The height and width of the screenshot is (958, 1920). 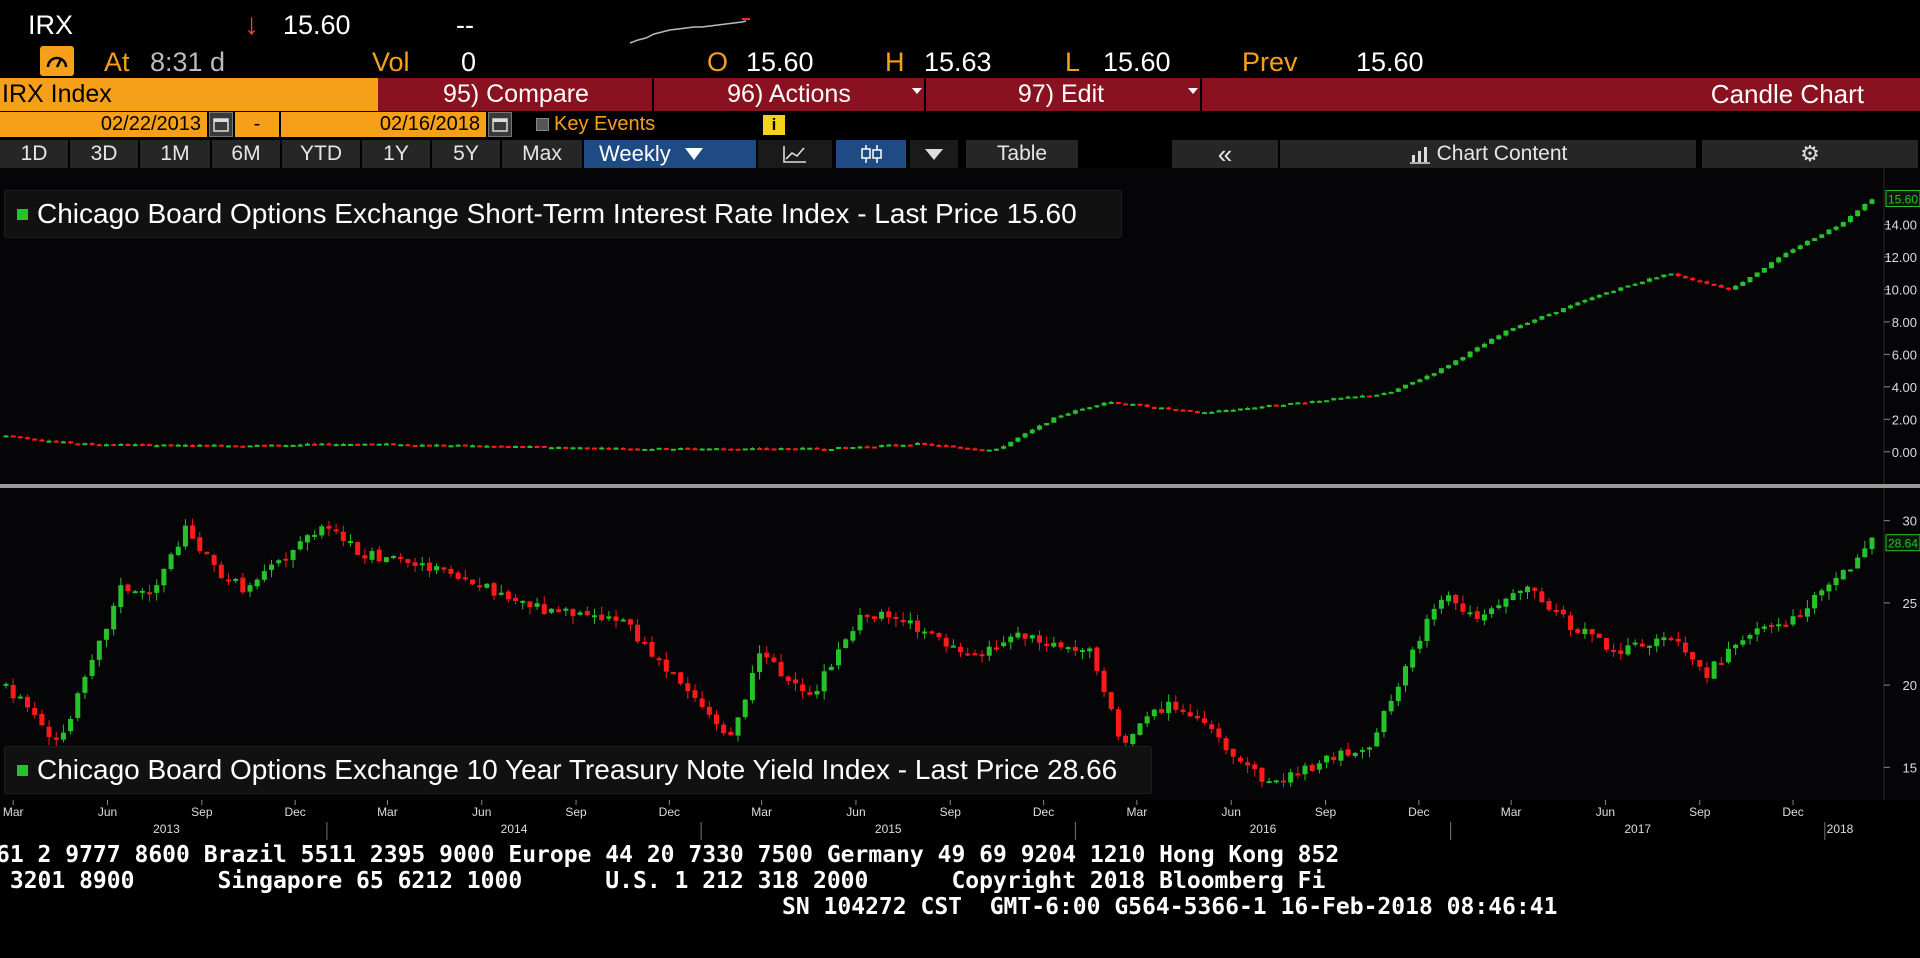 I want to click on tab-ytd: YTD, so click(x=322, y=154).